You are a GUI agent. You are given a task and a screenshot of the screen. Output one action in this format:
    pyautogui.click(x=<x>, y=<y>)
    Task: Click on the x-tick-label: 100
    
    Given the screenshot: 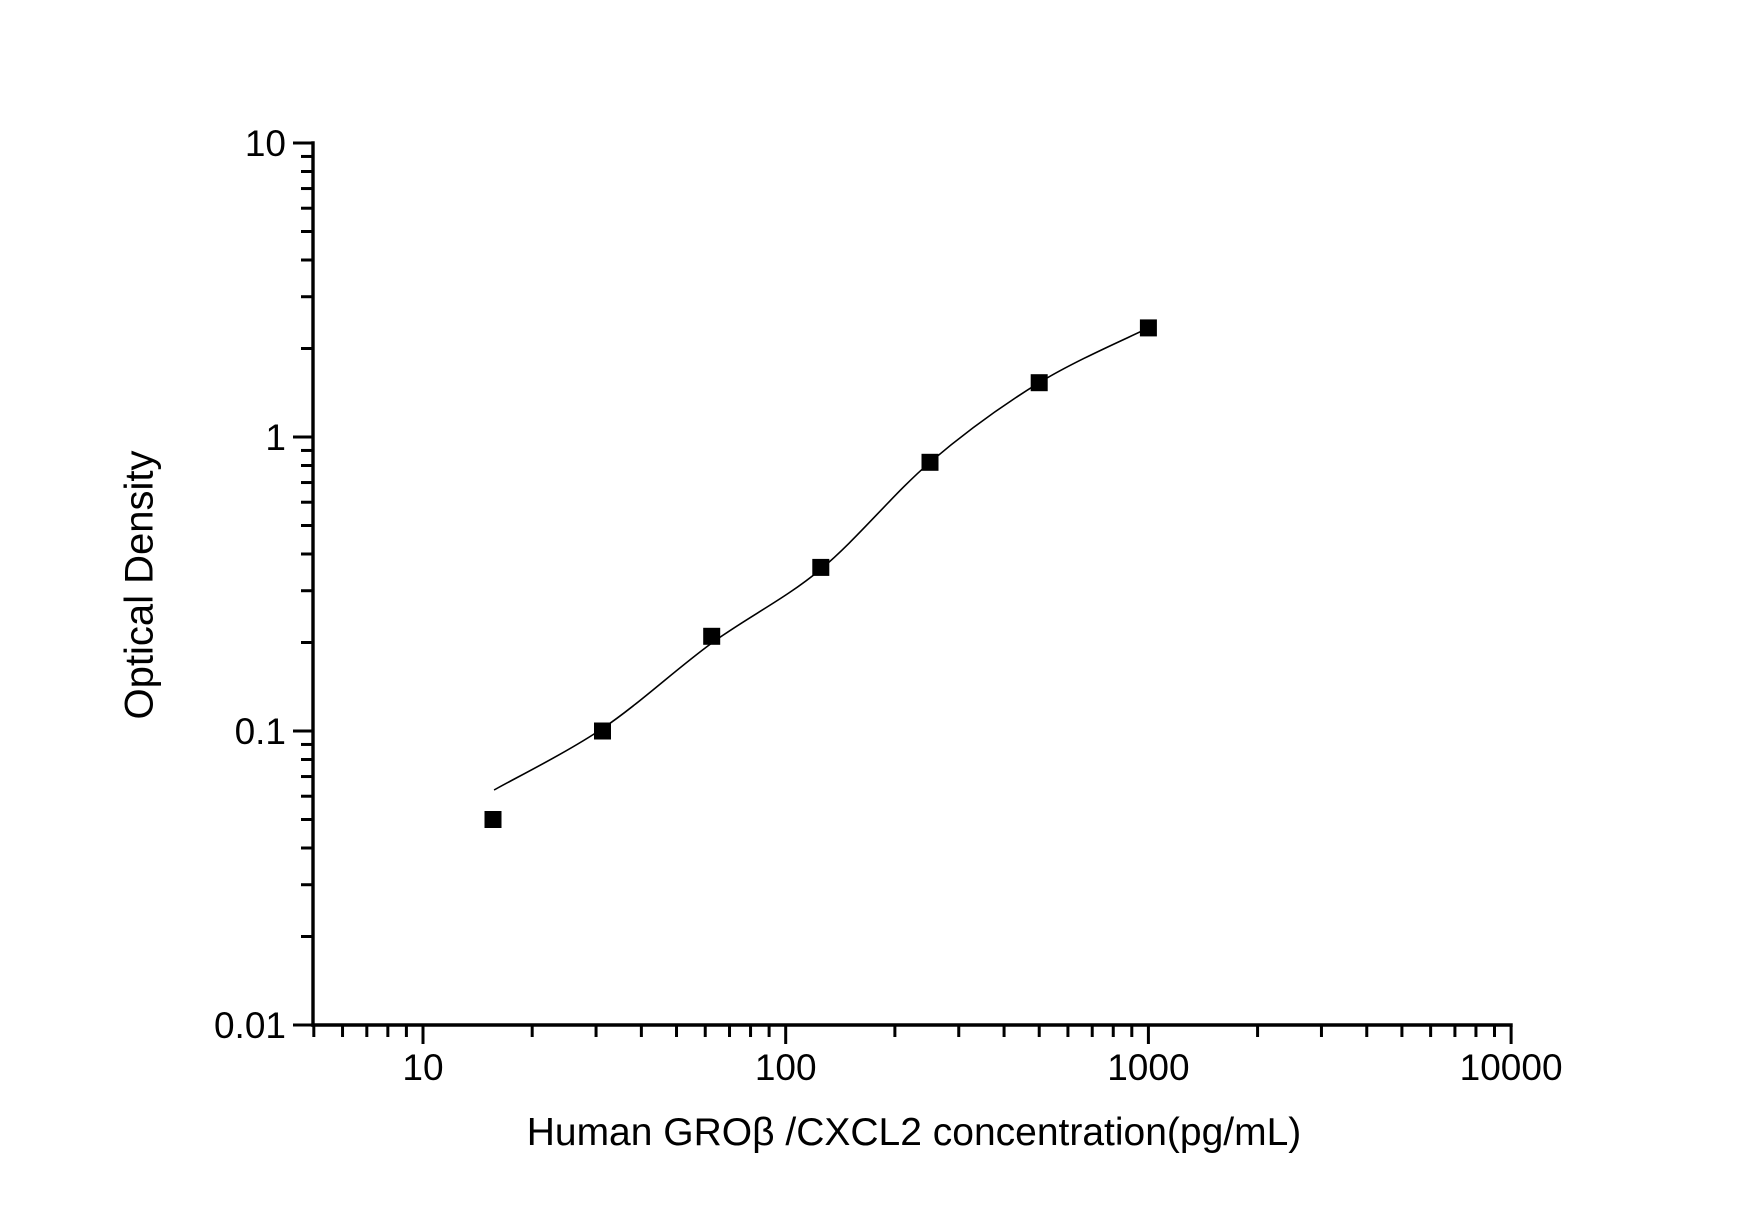 What is the action you would take?
    pyautogui.click(x=786, y=1067)
    